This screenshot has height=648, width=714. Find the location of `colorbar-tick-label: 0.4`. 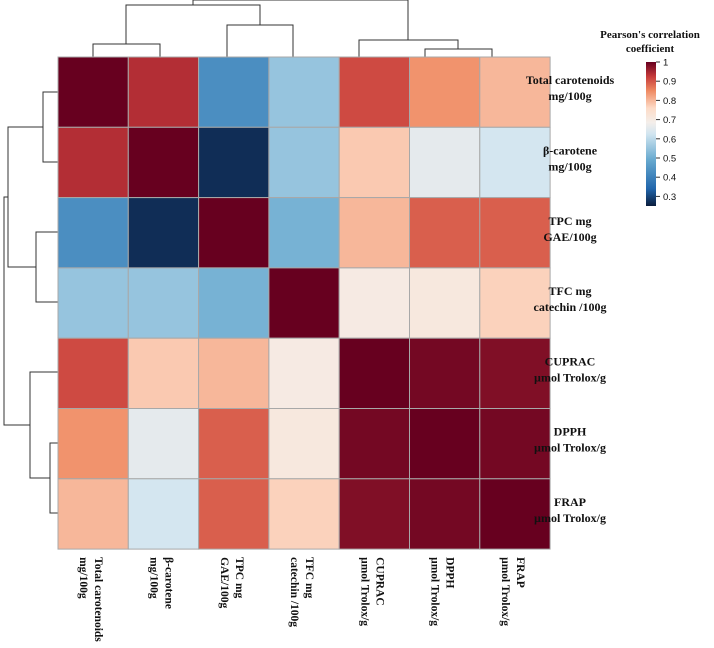

colorbar-tick-label: 0.4 is located at coordinates (669, 178).